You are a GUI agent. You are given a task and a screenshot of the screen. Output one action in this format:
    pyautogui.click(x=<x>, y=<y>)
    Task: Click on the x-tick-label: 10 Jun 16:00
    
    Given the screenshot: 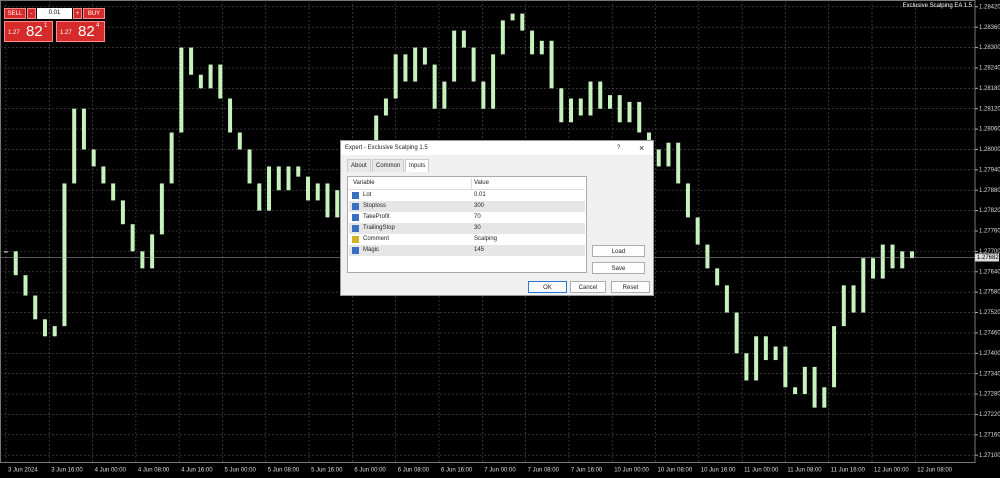 What is the action you would take?
    pyautogui.click(x=718, y=471)
    